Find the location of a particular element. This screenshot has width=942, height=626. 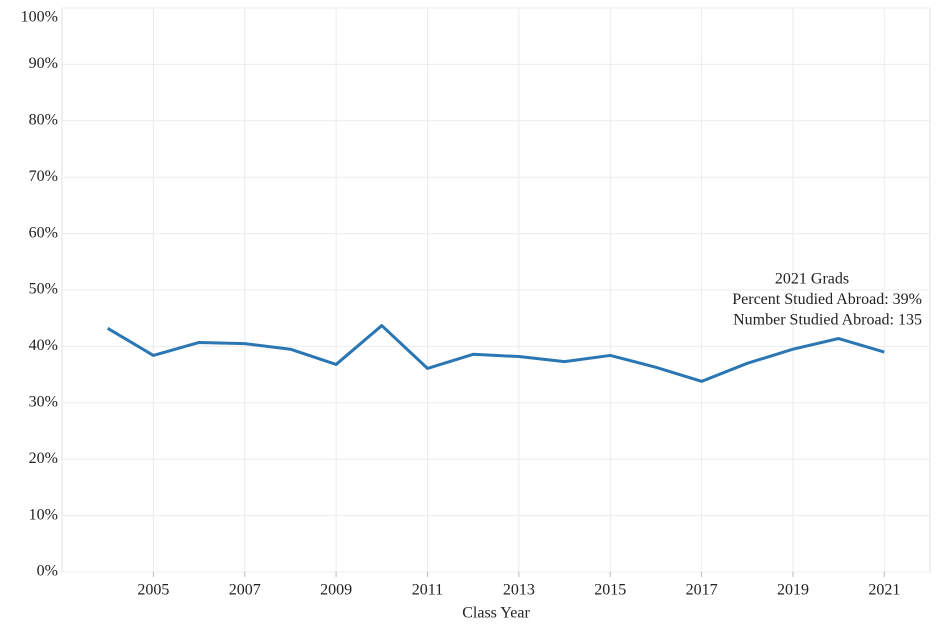

x-tick-label: 2017 is located at coordinates (702, 590).